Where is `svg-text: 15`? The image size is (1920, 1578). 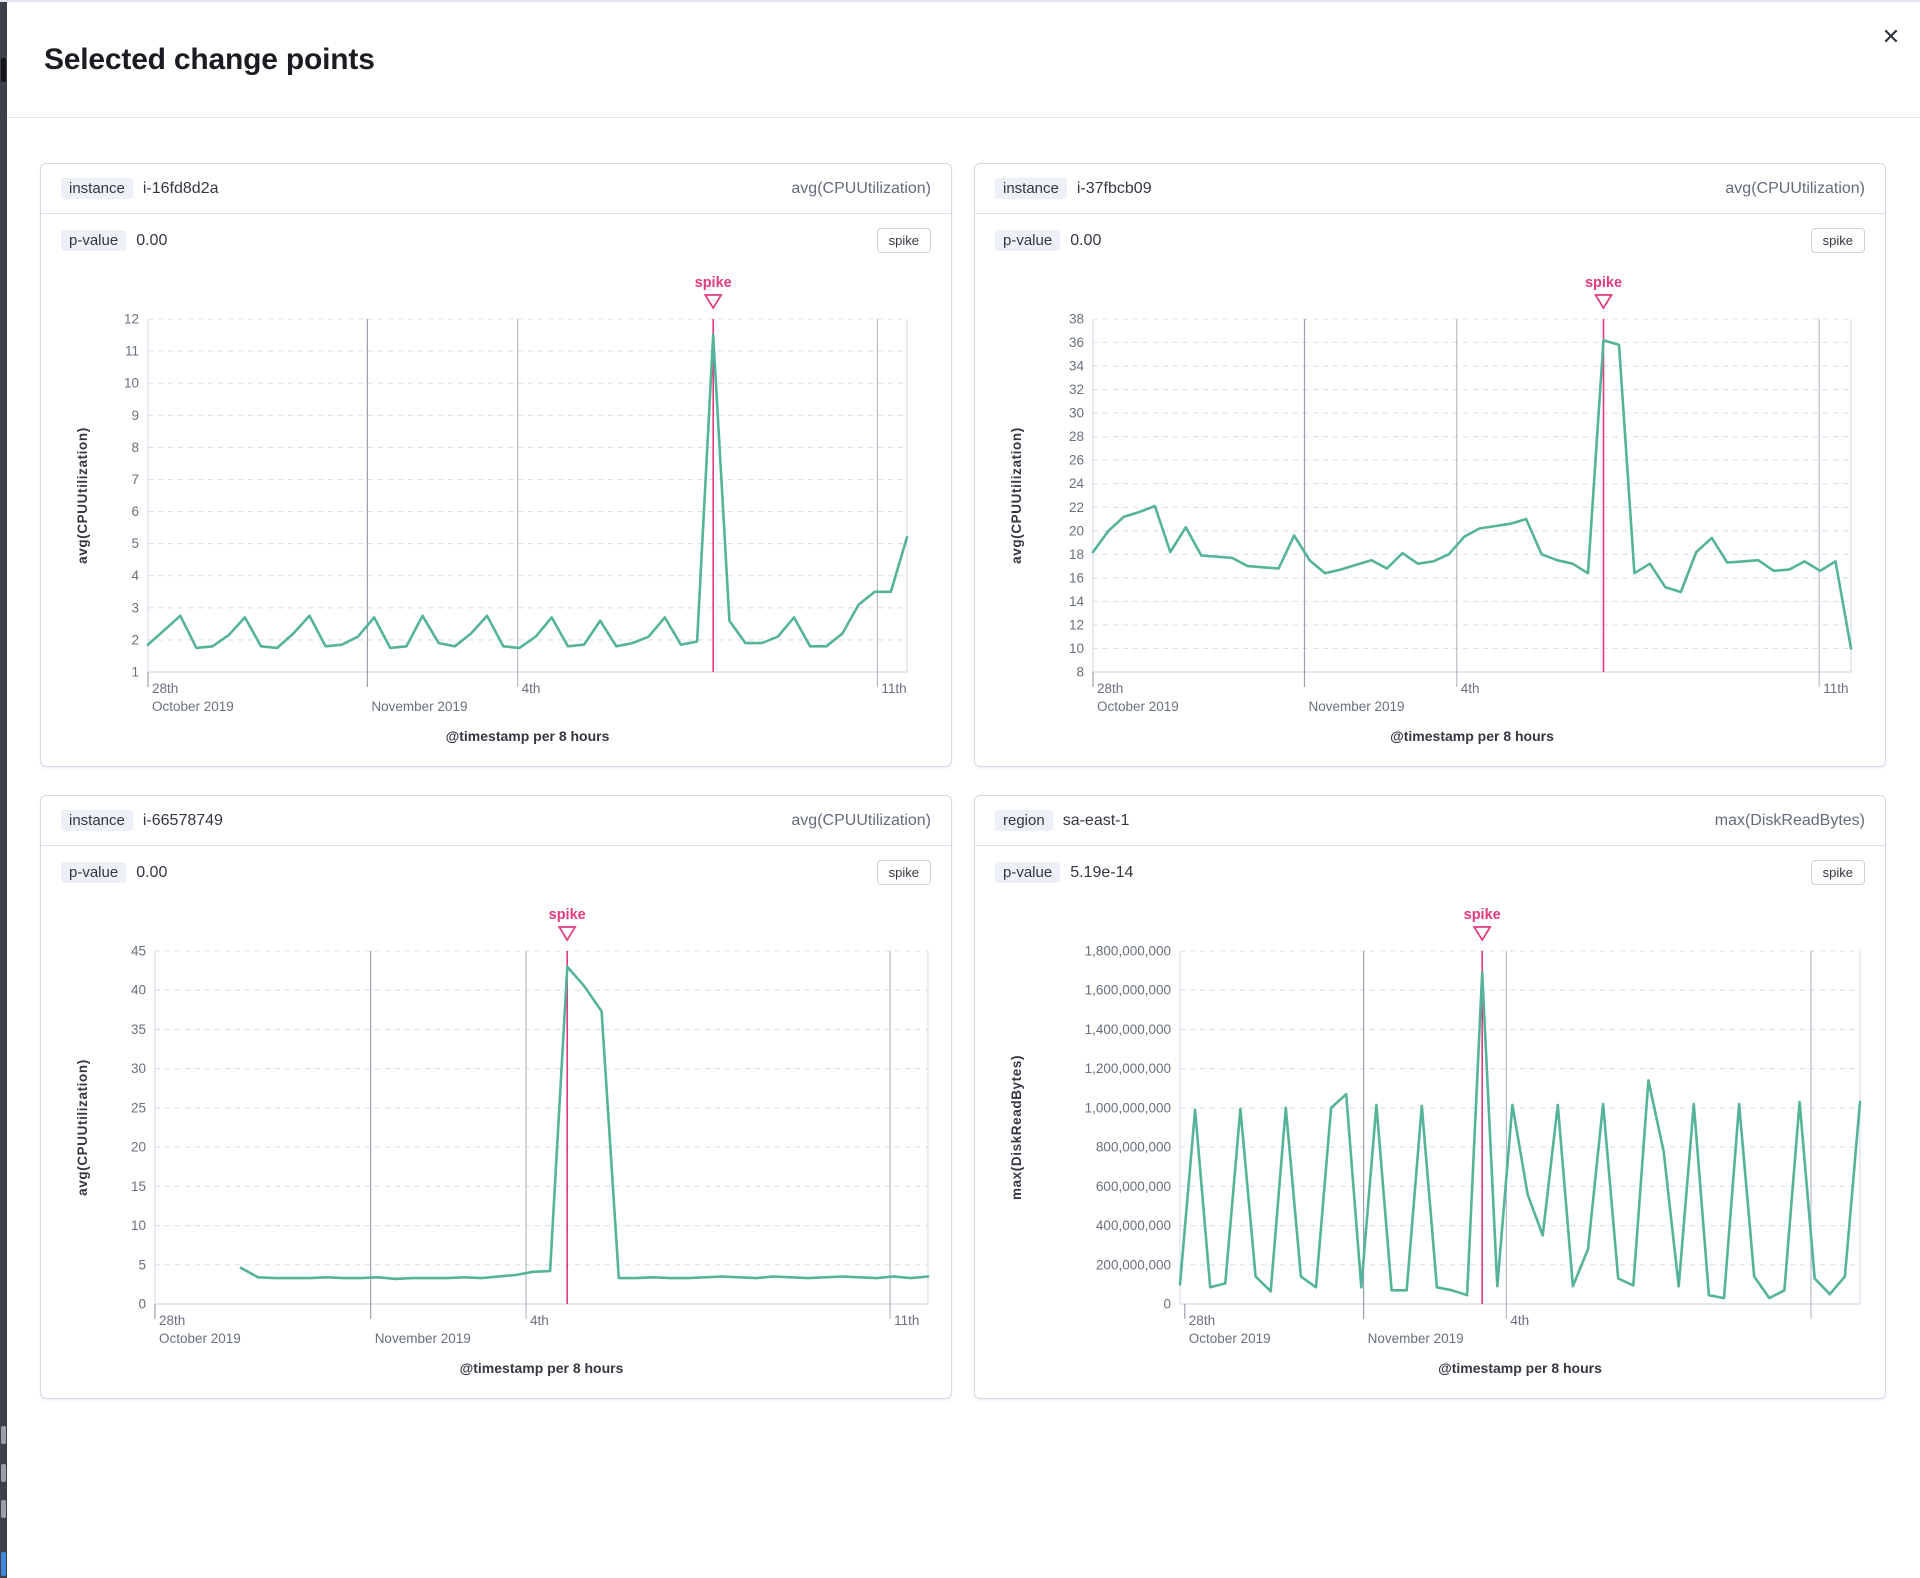
svg-text: 15 is located at coordinates (138, 1186).